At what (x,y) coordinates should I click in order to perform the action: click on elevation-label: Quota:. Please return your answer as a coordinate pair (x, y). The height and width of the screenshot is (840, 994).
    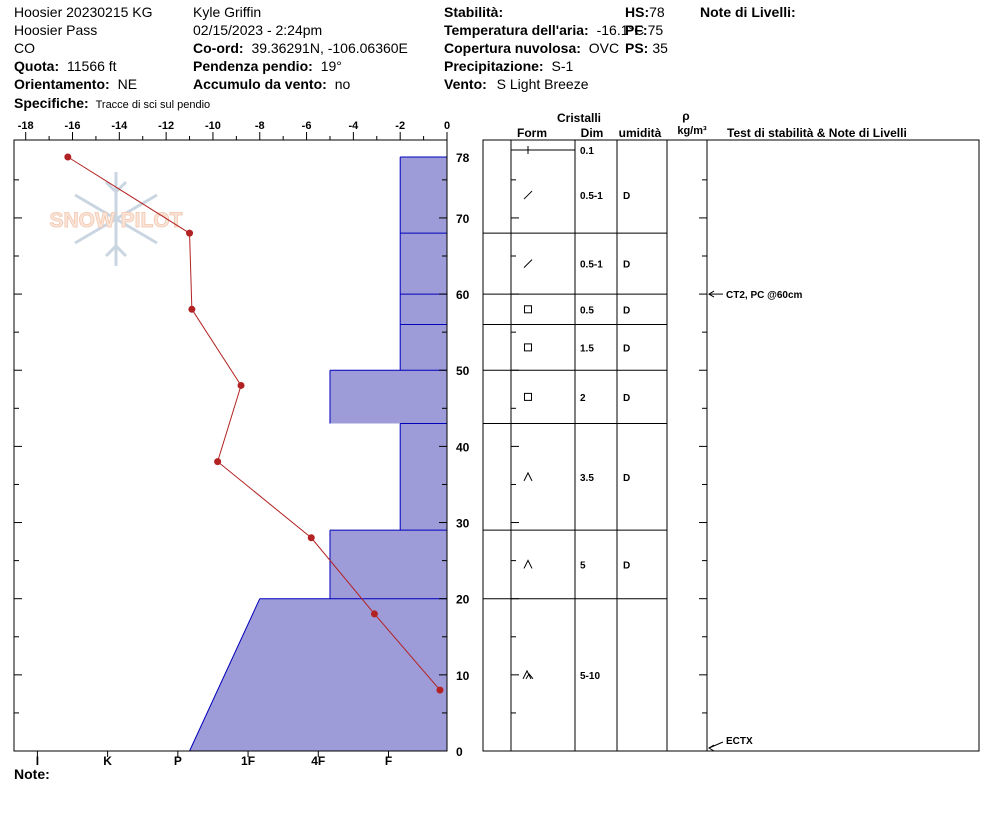
    Looking at the image, I should click on (37, 66).